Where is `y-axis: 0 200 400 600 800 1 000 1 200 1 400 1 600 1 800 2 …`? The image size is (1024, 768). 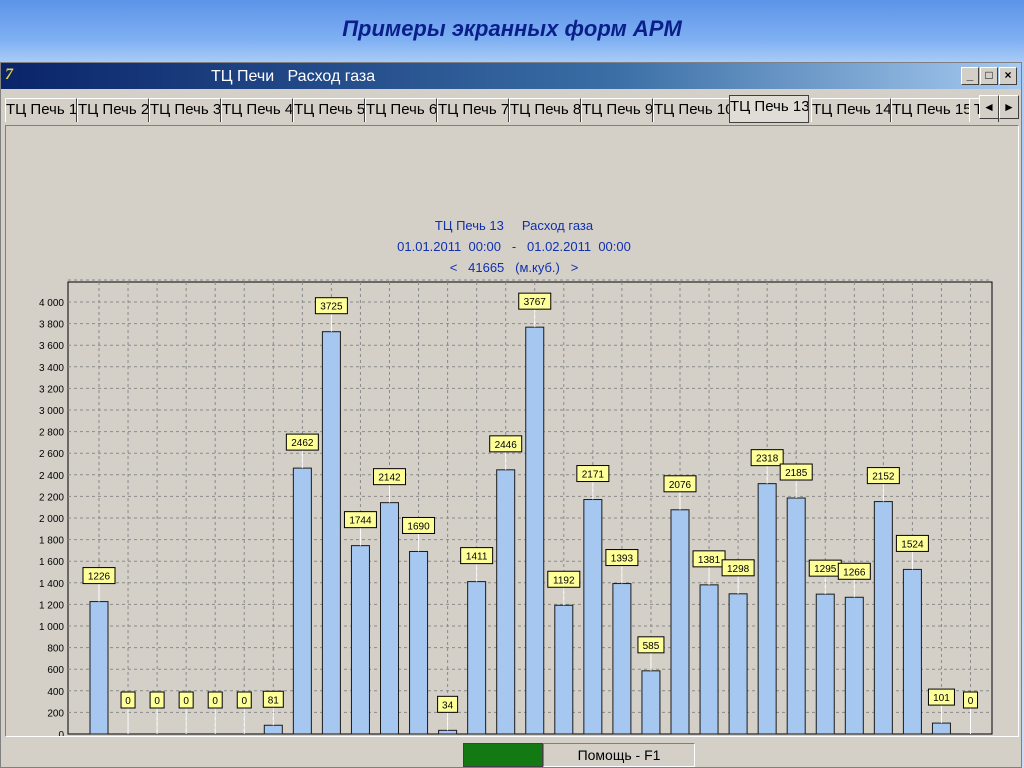 y-axis: 0 200 400 600 800 1 000 1 200 1 400 1 600 1 800 2 … is located at coordinates (51, 519).